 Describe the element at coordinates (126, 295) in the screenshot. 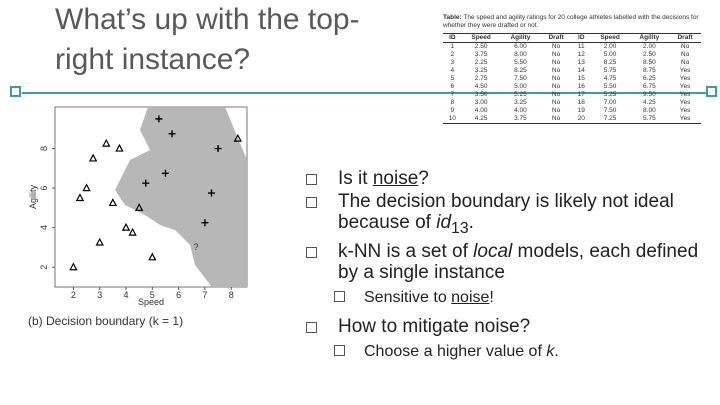

I see `x-tick-label: 4` at that location.